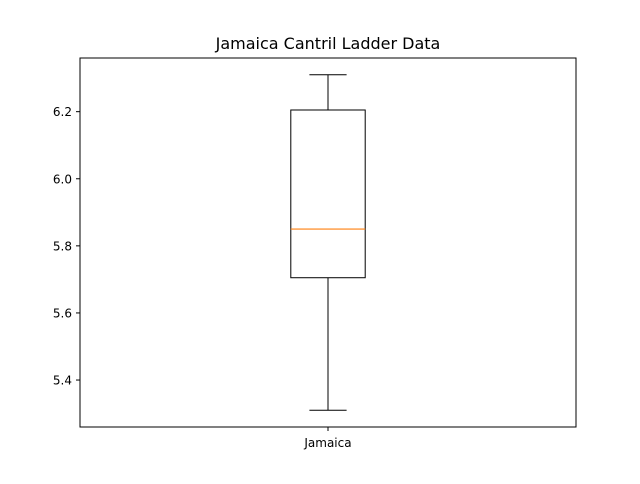 This screenshot has height=484, width=640. I want to click on iqr-box, so click(328, 194).